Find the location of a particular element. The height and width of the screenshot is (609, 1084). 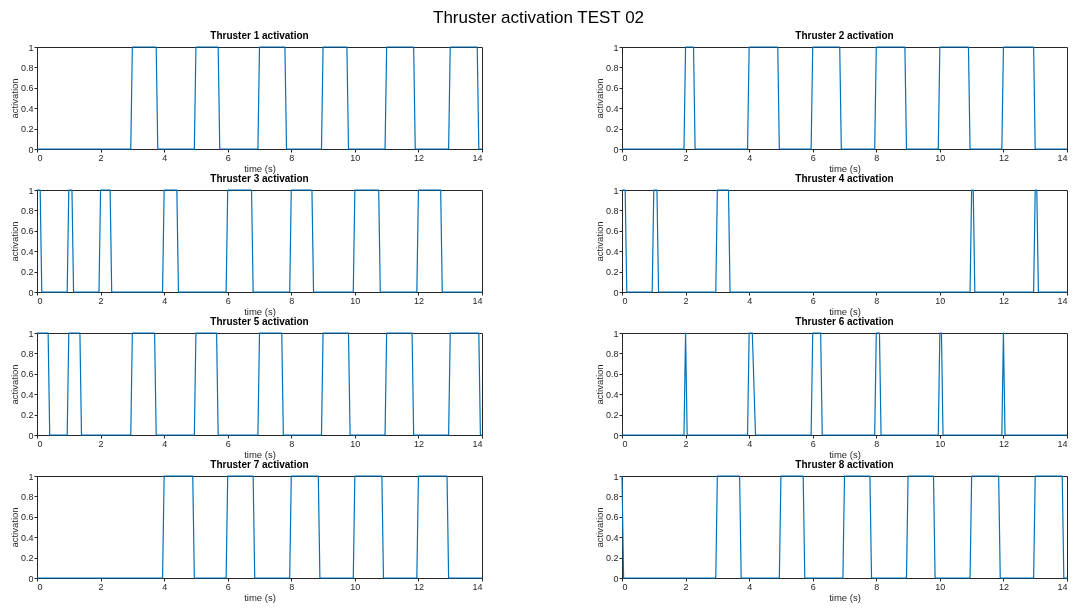

chart-title: Thruster 4 activation is located at coordinates (844, 178).